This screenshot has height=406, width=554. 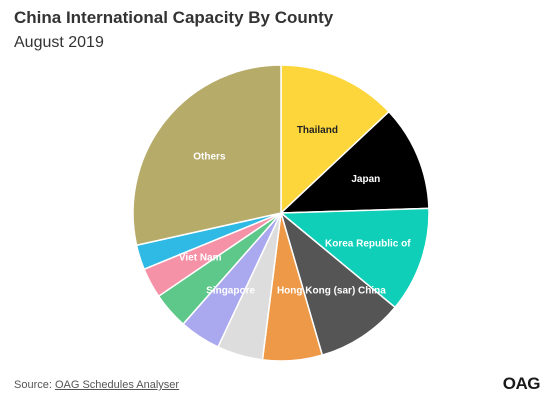 I want to click on pie-slice-others, so click(x=207, y=155).